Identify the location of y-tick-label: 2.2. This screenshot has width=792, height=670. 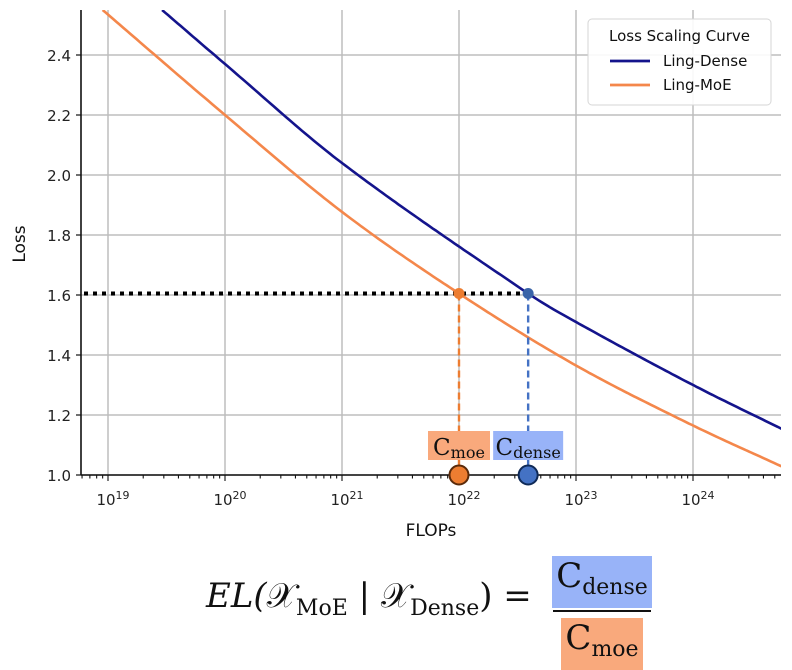
(59, 116).